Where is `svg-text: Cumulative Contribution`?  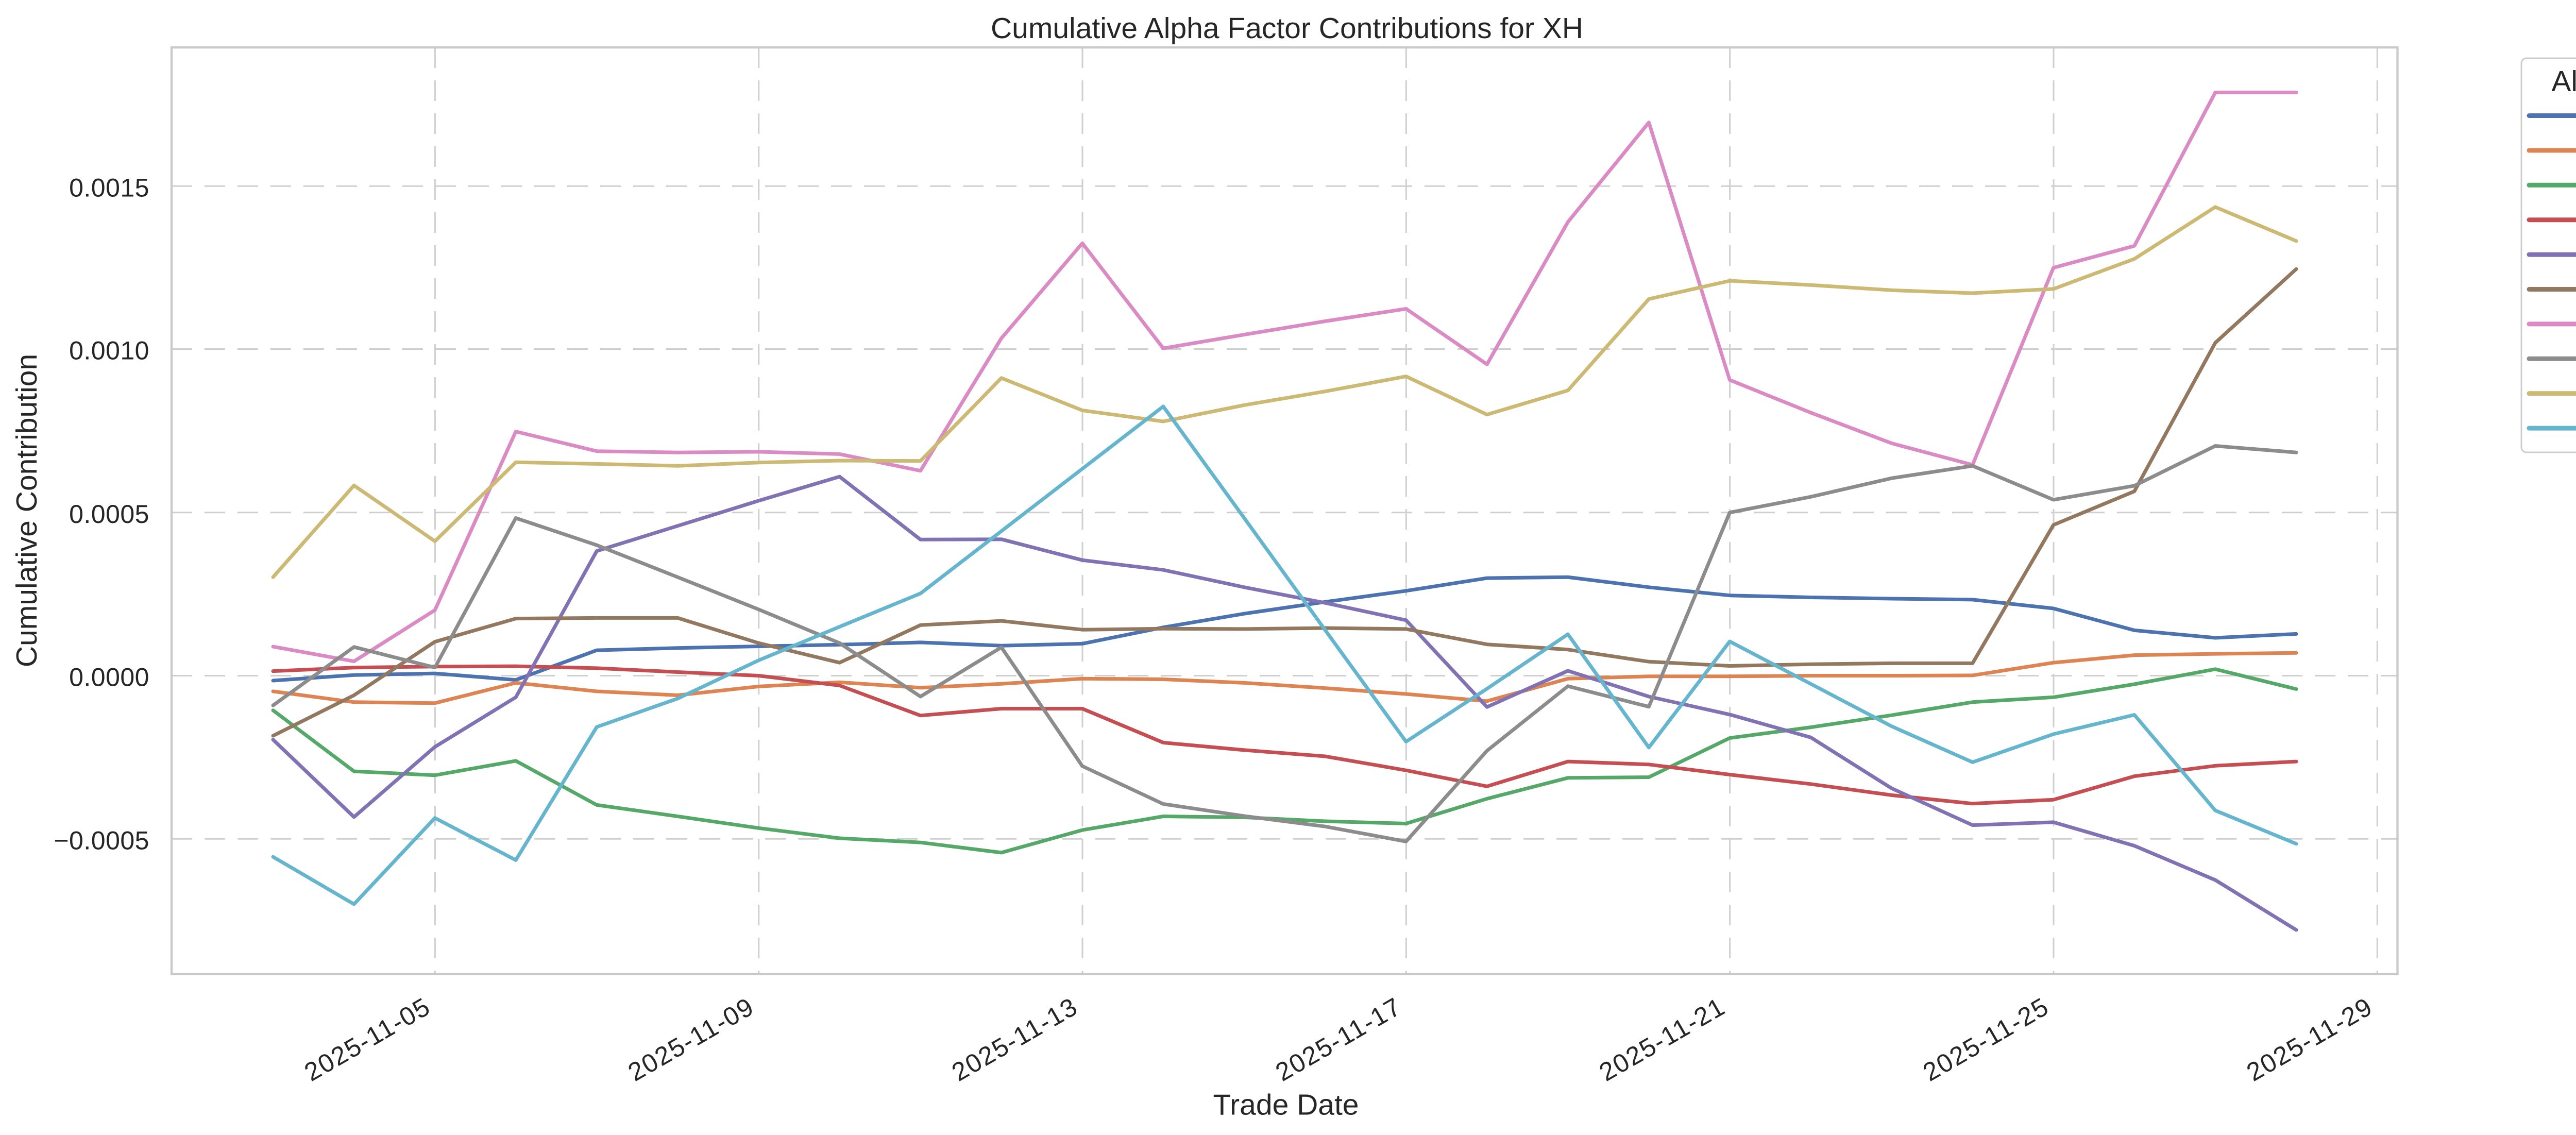
svg-text: Cumulative Contribution is located at coordinates (26, 511).